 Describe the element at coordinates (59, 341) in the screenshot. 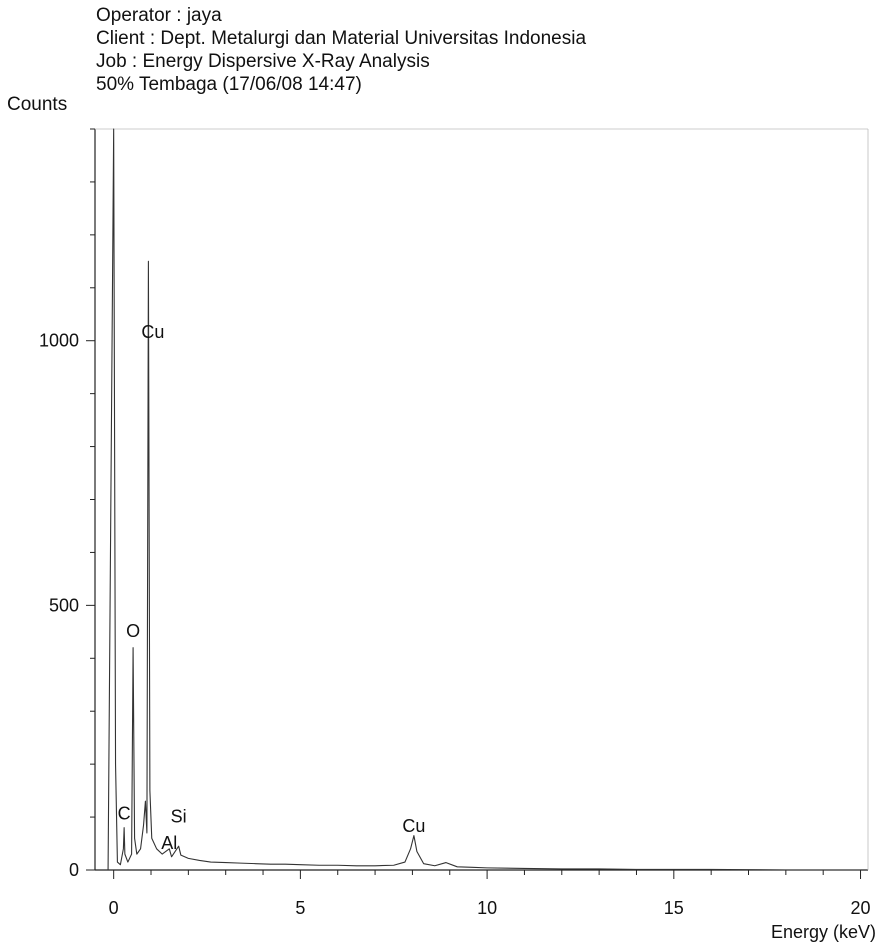

I see `y-tick-label: 1000` at that location.